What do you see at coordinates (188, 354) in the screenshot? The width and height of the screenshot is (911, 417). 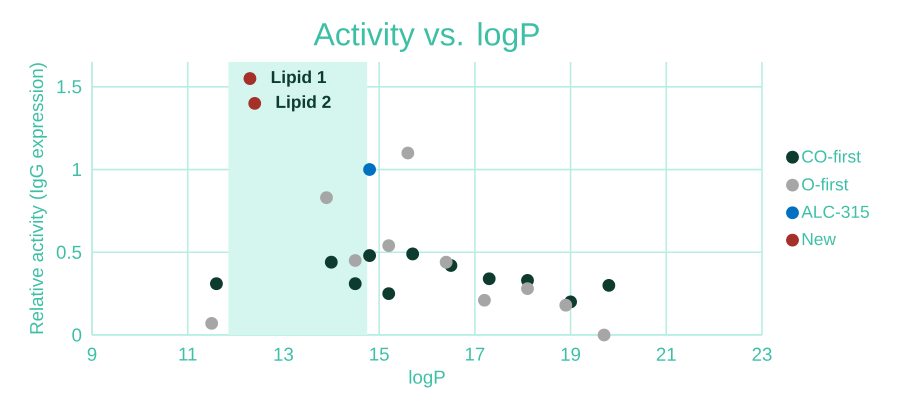 I see `x-tick-label: 11` at bounding box center [188, 354].